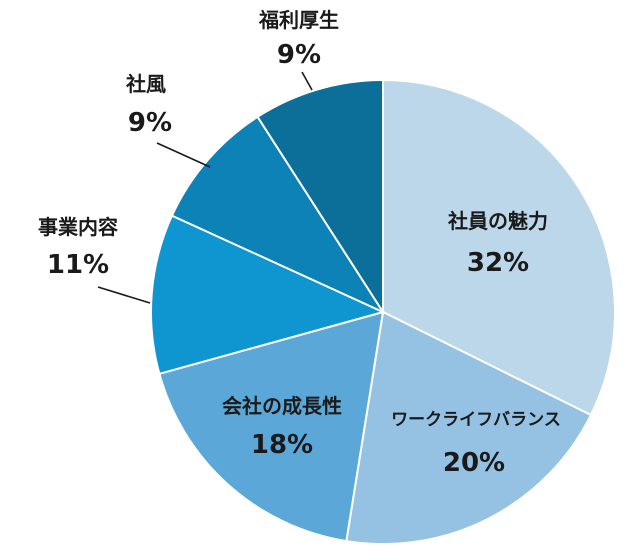 This screenshot has width=632, height=553. I want to click on pie-slice-fukuri, so click(320, 197).